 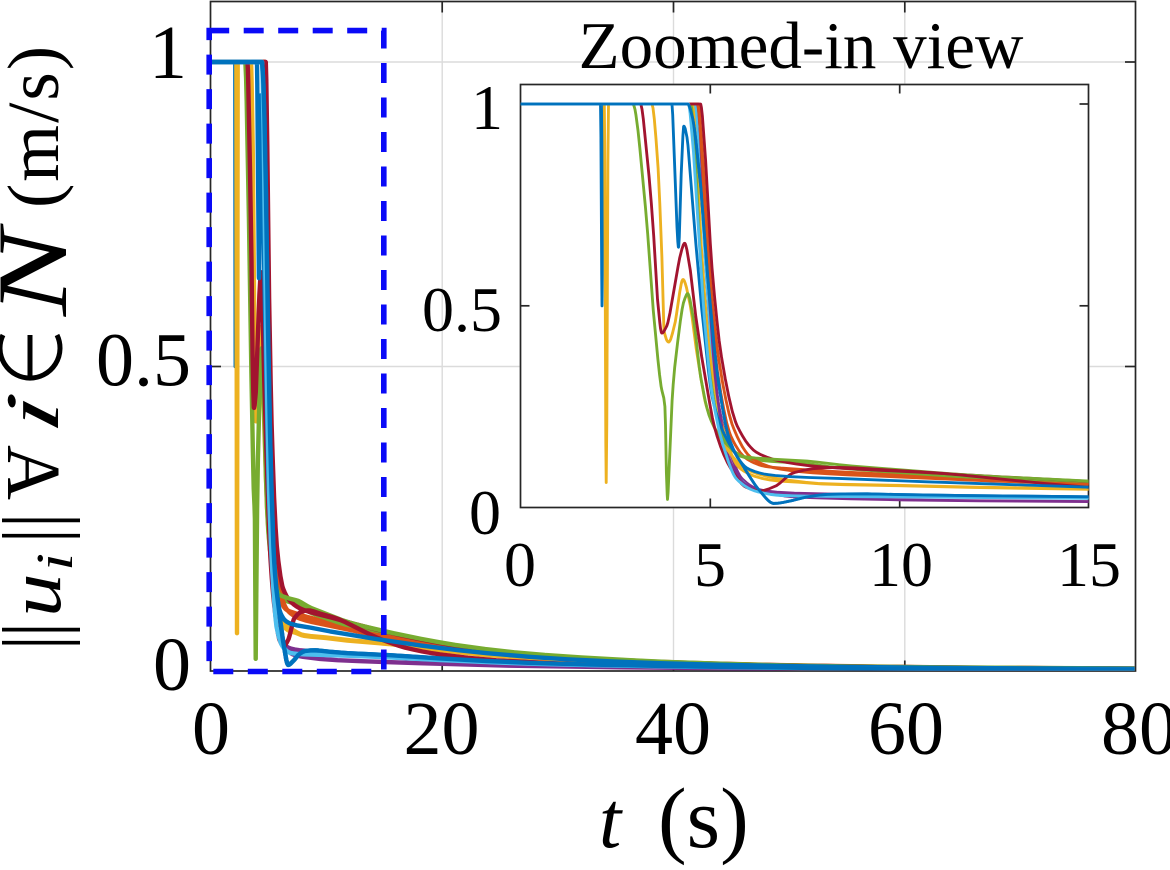 What do you see at coordinates (703, 818) in the screenshot?
I see `svg-text: (s)` at bounding box center [703, 818].